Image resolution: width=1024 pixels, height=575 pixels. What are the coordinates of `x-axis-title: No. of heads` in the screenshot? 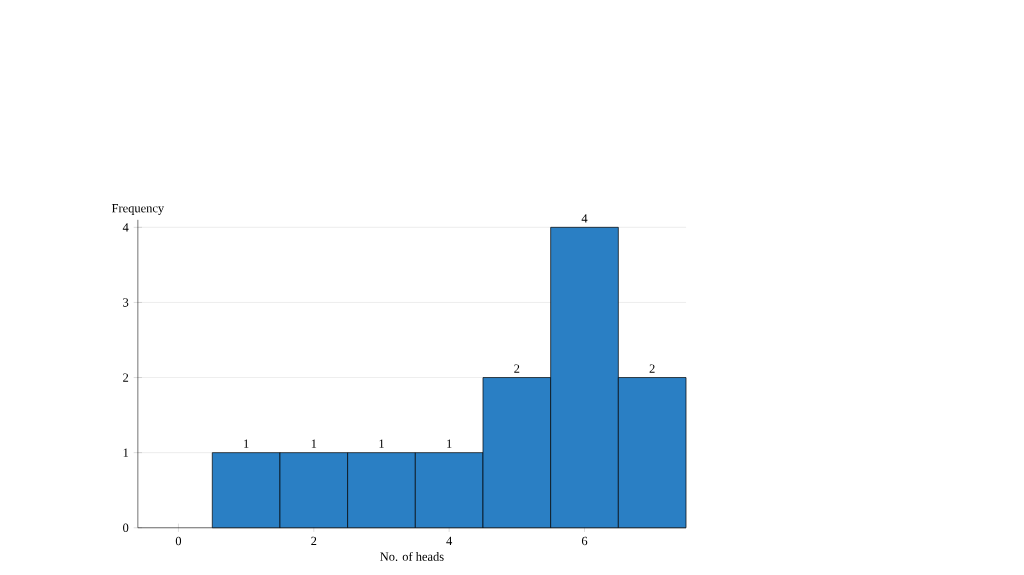 It's located at (412, 556).